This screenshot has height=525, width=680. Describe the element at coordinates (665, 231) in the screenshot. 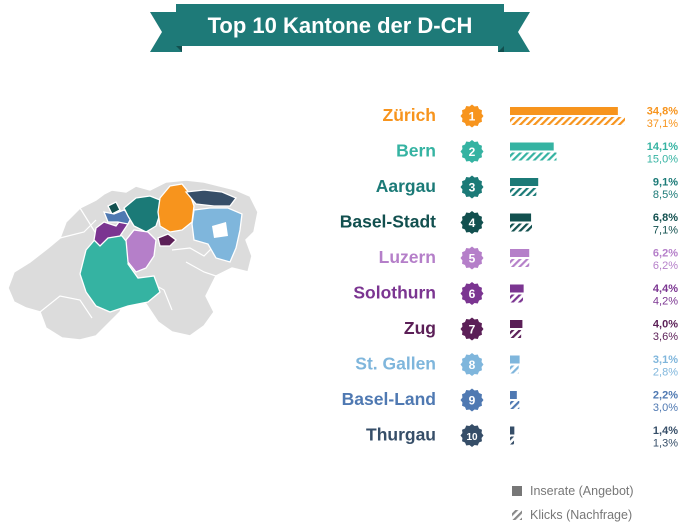

I see `value-label-klicks: 7,1%` at that location.